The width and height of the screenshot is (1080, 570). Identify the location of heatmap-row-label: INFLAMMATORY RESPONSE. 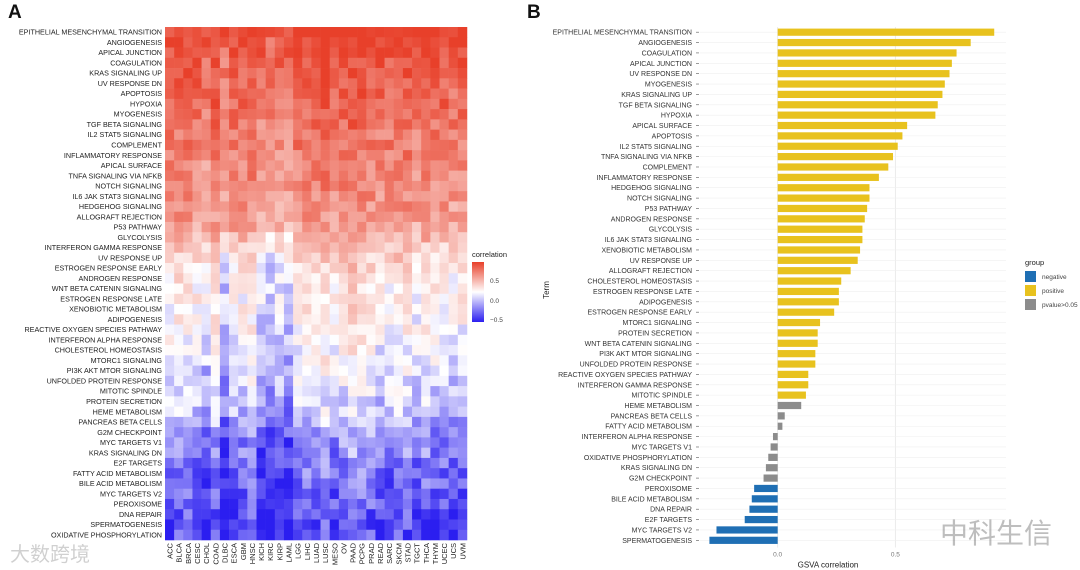
(113, 155).